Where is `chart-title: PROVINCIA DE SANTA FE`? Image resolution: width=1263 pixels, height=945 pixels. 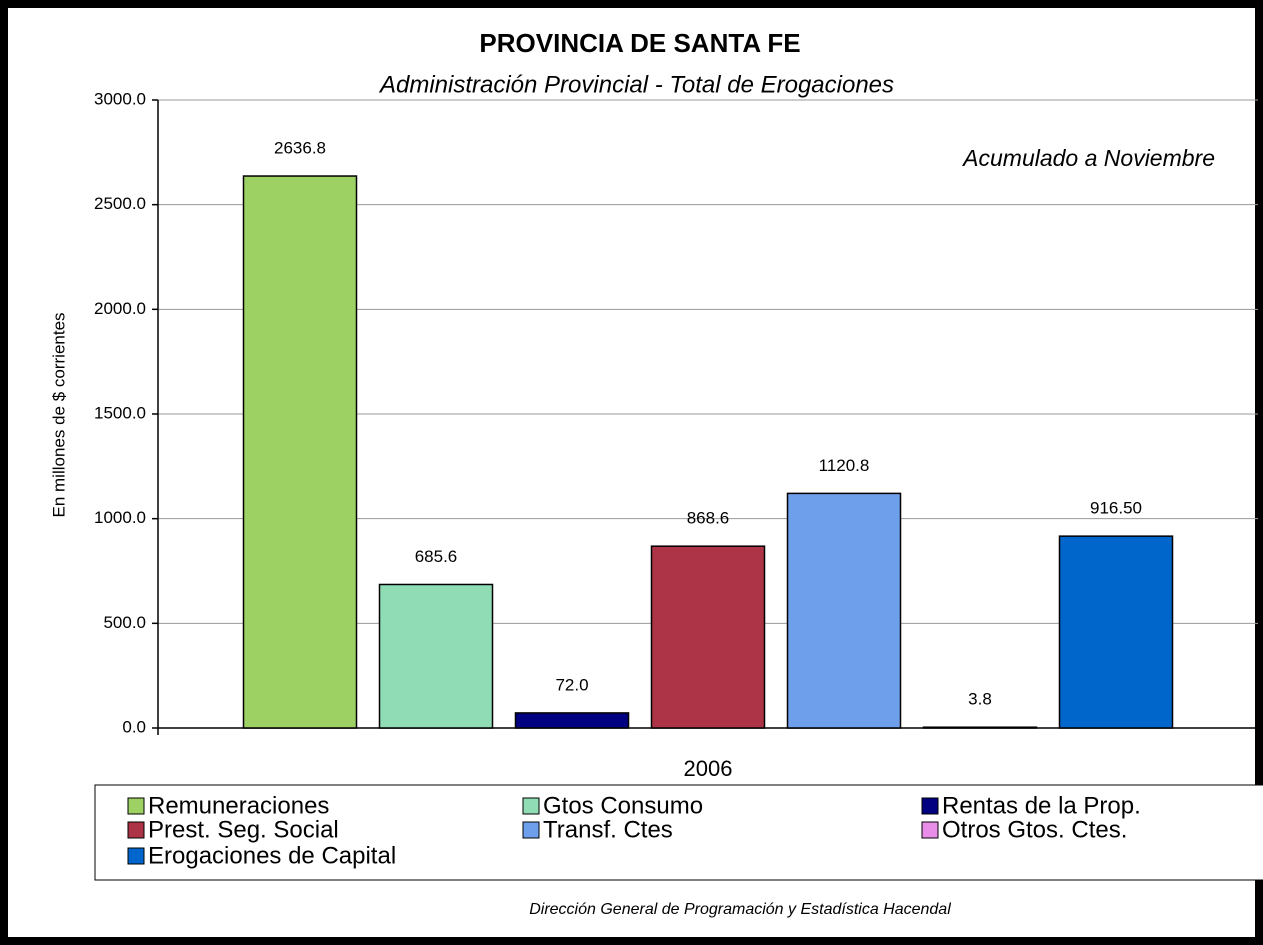
chart-title: PROVINCIA DE SANTA FE is located at coordinates (639, 43).